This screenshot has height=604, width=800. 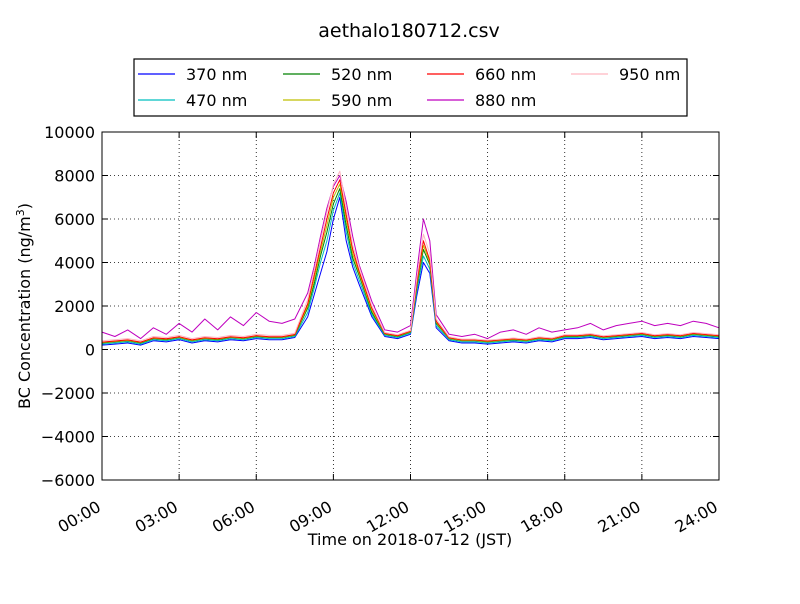 What do you see at coordinates (74, 306) in the screenshot?
I see `y-tick-label: 2000` at bounding box center [74, 306].